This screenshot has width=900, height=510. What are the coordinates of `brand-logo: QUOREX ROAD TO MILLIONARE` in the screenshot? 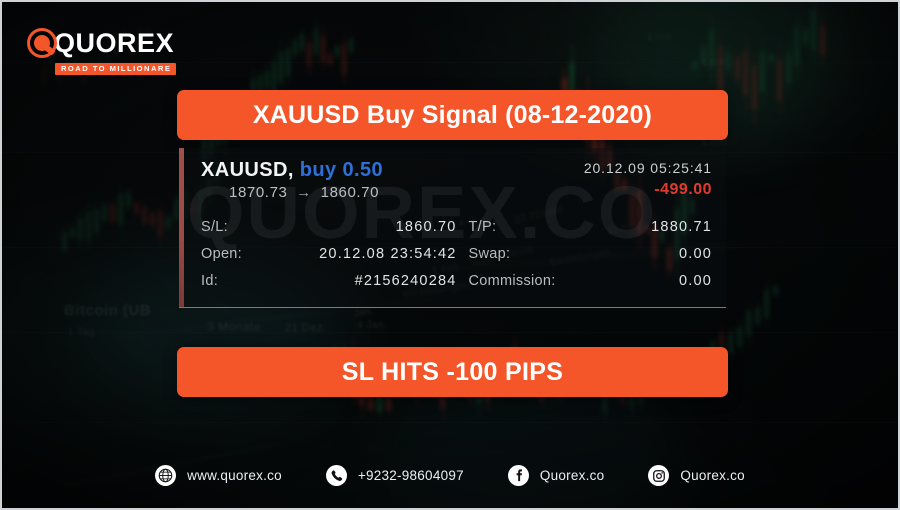 It's located at (102, 51).